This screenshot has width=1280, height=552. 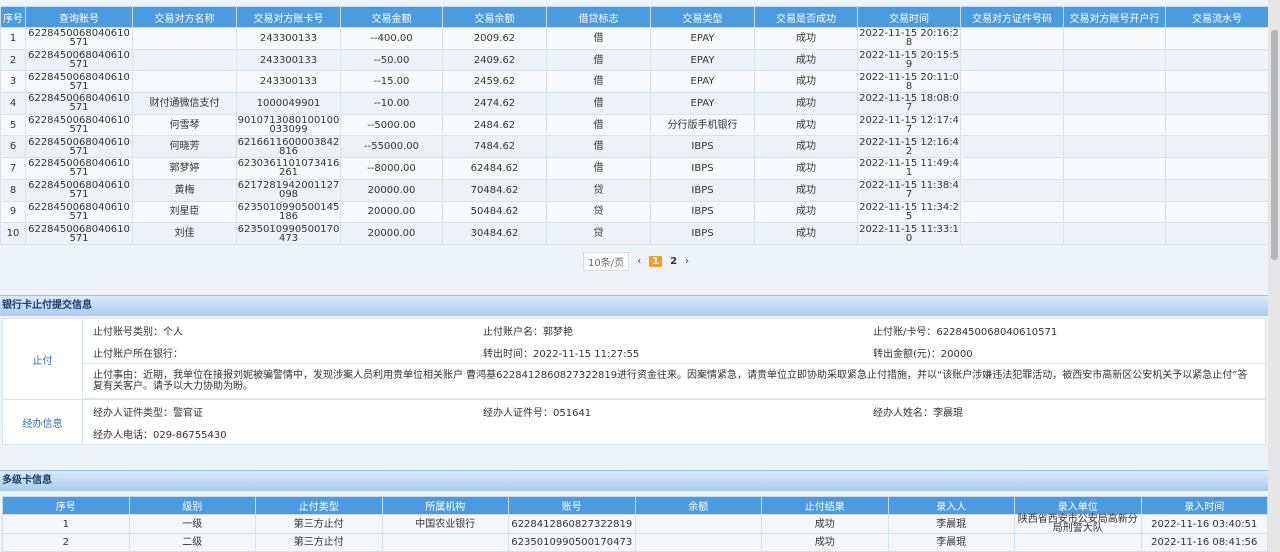 What do you see at coordinates (494, 103) in the screenshot?
I see `table-cell: 2474.62` at bounding box center [494, 103].